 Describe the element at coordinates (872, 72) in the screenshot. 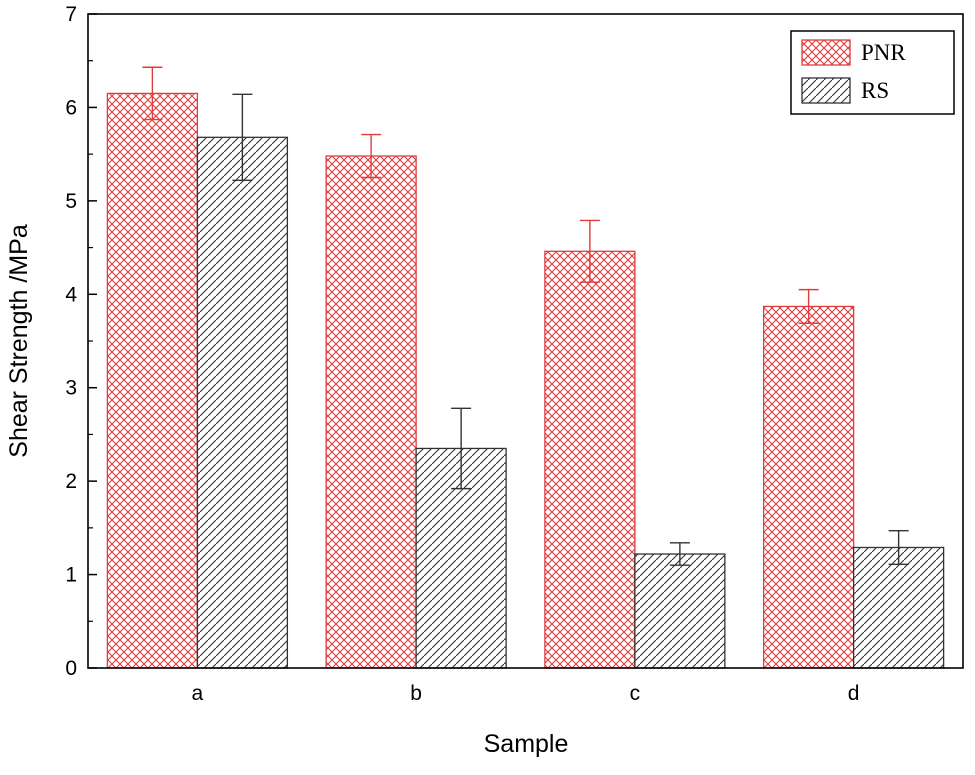

I see `legend: PNR RS` at that location.